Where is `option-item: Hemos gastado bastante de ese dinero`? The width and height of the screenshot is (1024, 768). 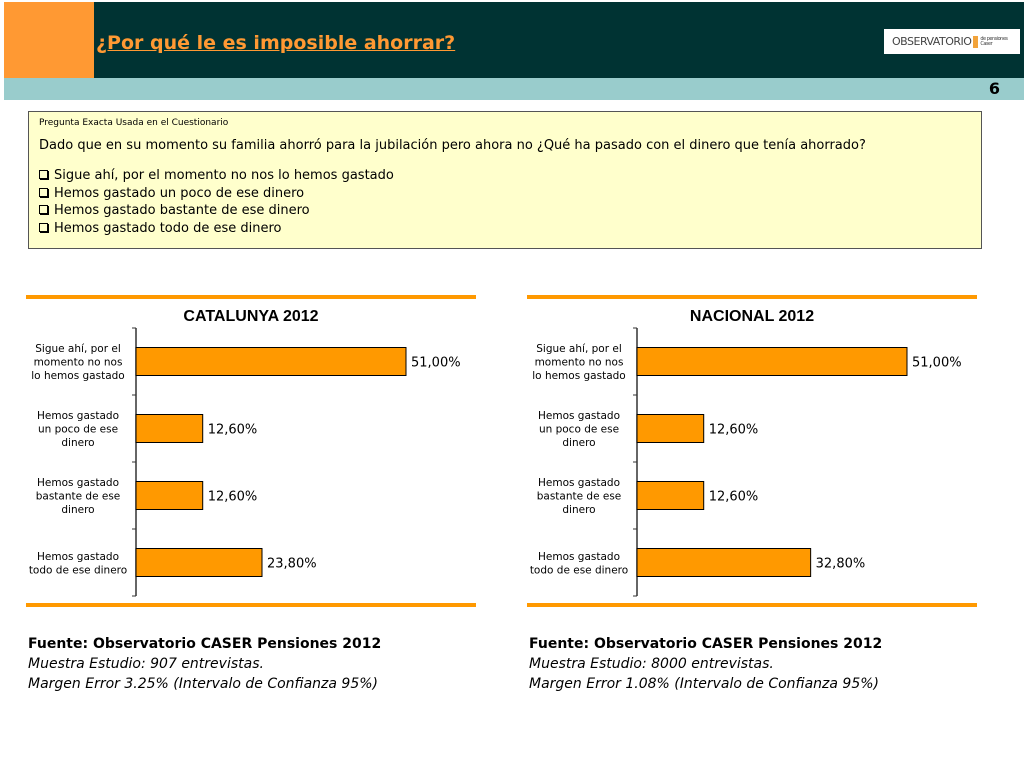
option-item: Hemos gastado bastante de ese dinero is located at coordinates (505, 211).